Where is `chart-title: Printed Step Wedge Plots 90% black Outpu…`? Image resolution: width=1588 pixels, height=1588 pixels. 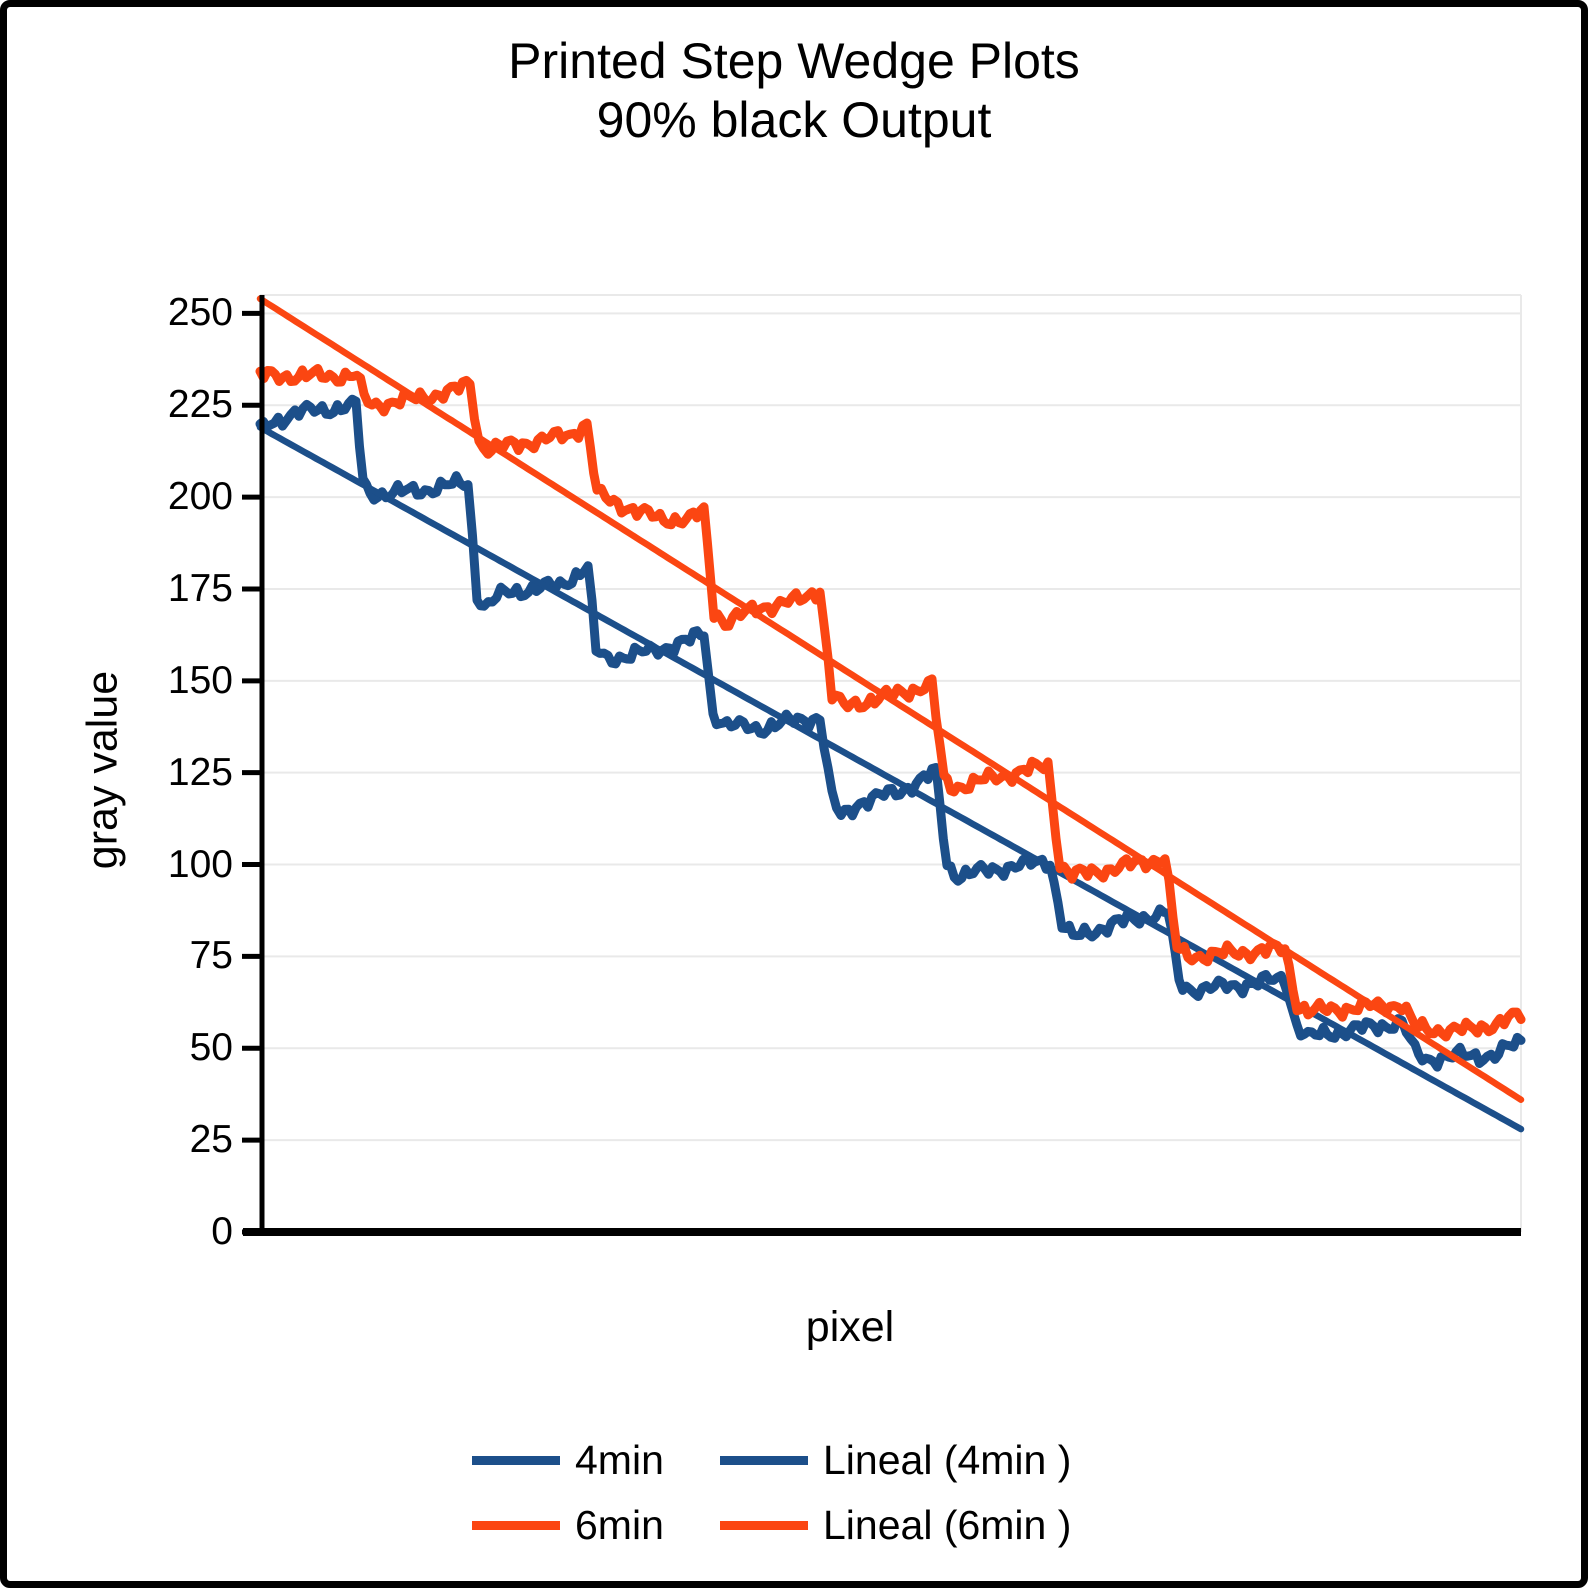
chart-title: Printed Step Wedge Plots 90% black Outpu… is located at coordinates (794, 91).